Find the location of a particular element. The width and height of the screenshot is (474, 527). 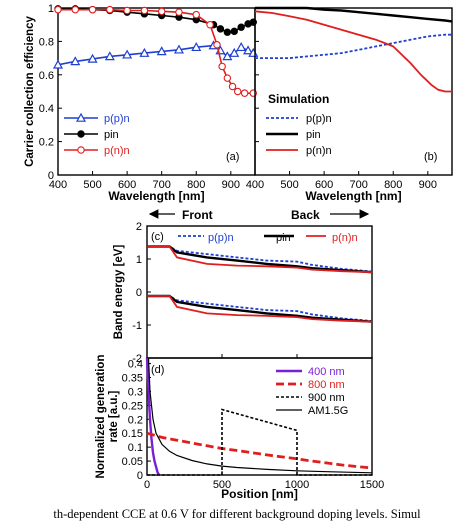

x-tick-label: 0 is located at coordinates (147, 485).